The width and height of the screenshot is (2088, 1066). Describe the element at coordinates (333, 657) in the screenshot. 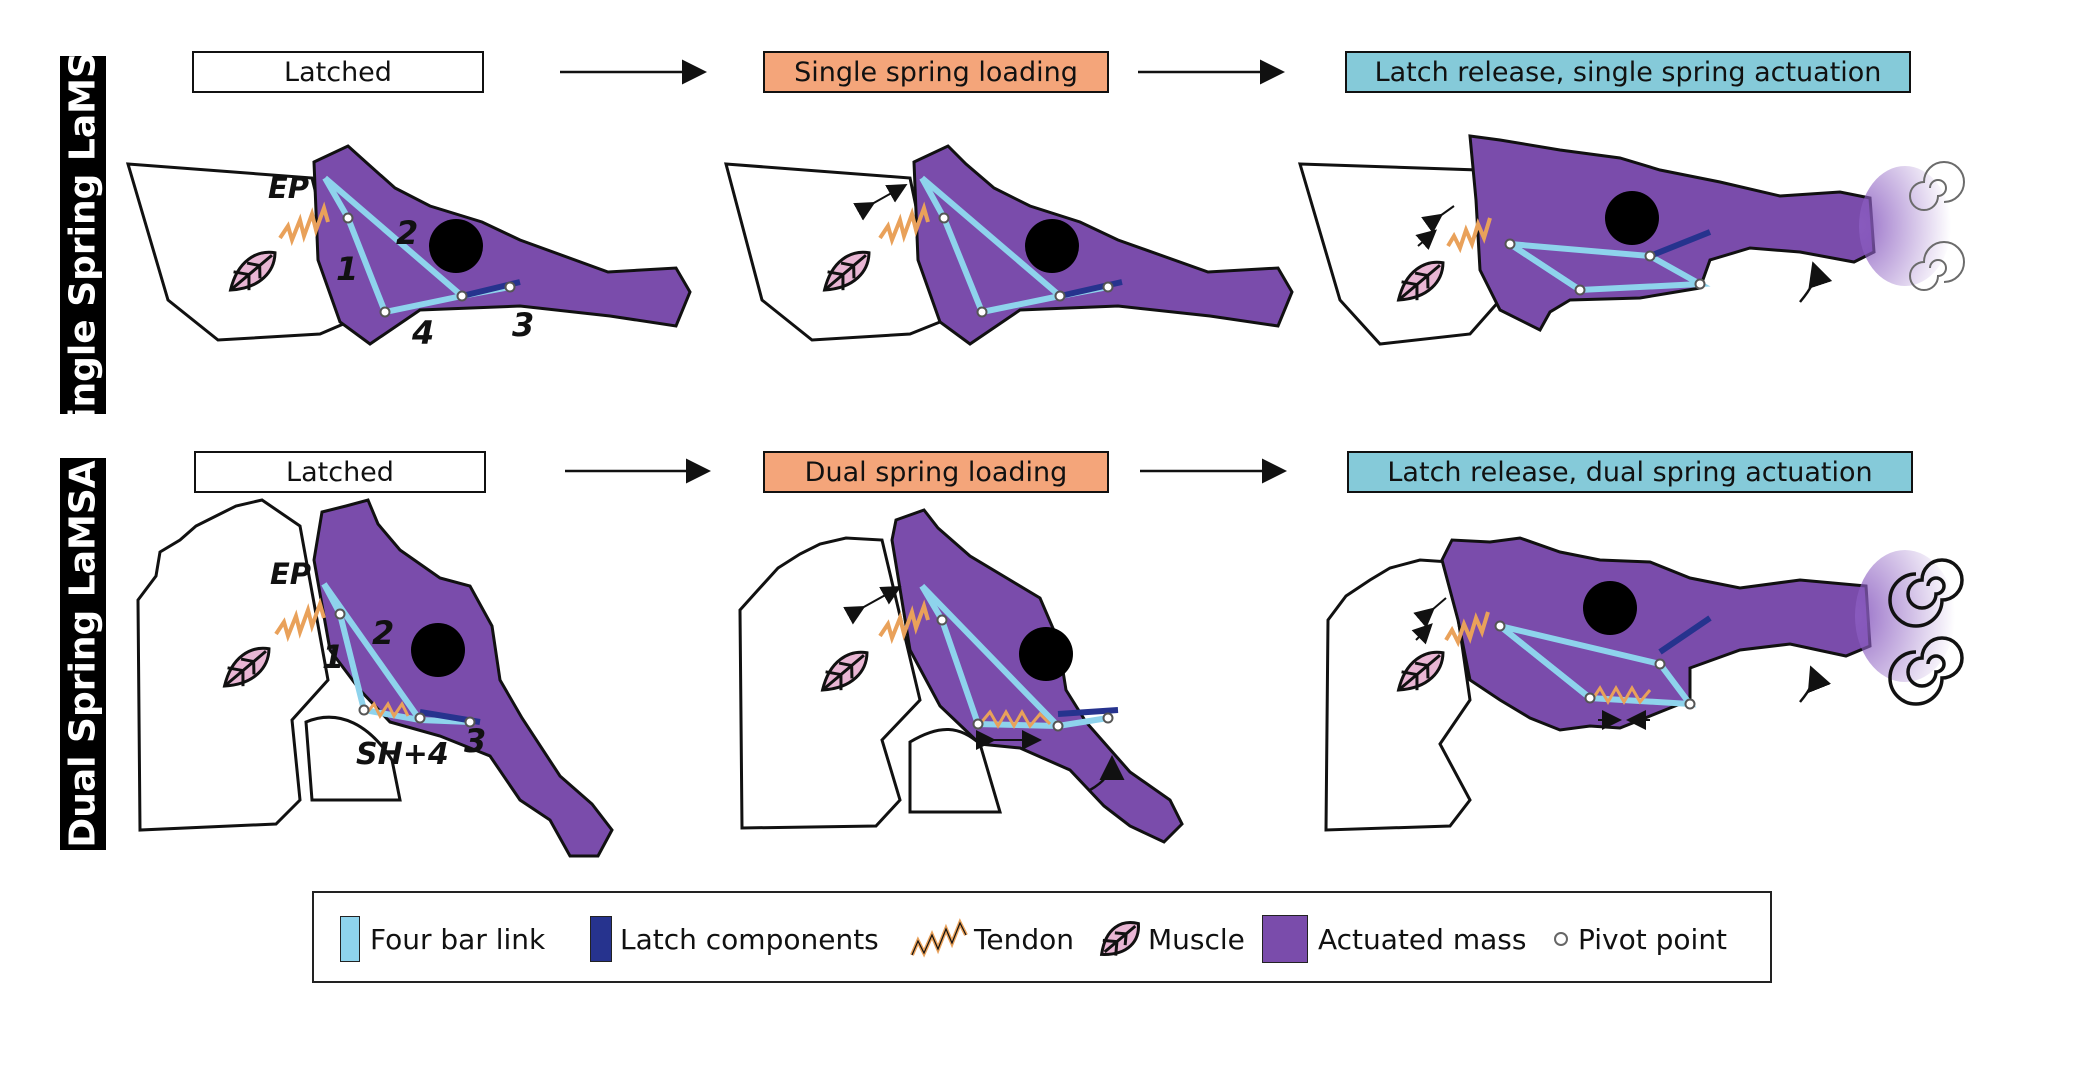

I see `label-1-dual: 1` at that location.